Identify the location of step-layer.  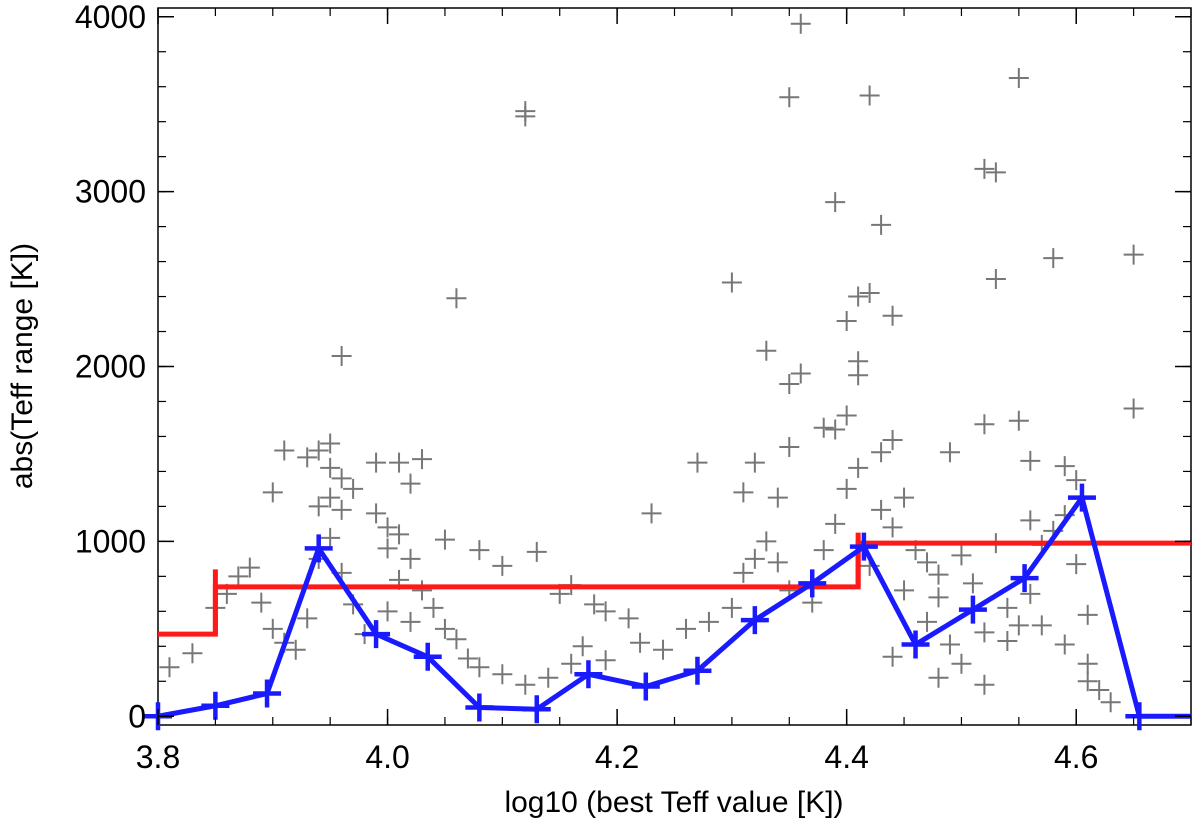
(674, 584).